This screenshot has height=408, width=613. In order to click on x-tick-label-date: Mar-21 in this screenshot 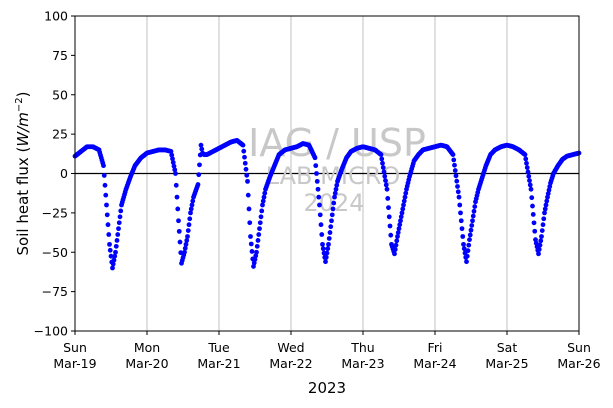, I will do `click(218, 363)`.